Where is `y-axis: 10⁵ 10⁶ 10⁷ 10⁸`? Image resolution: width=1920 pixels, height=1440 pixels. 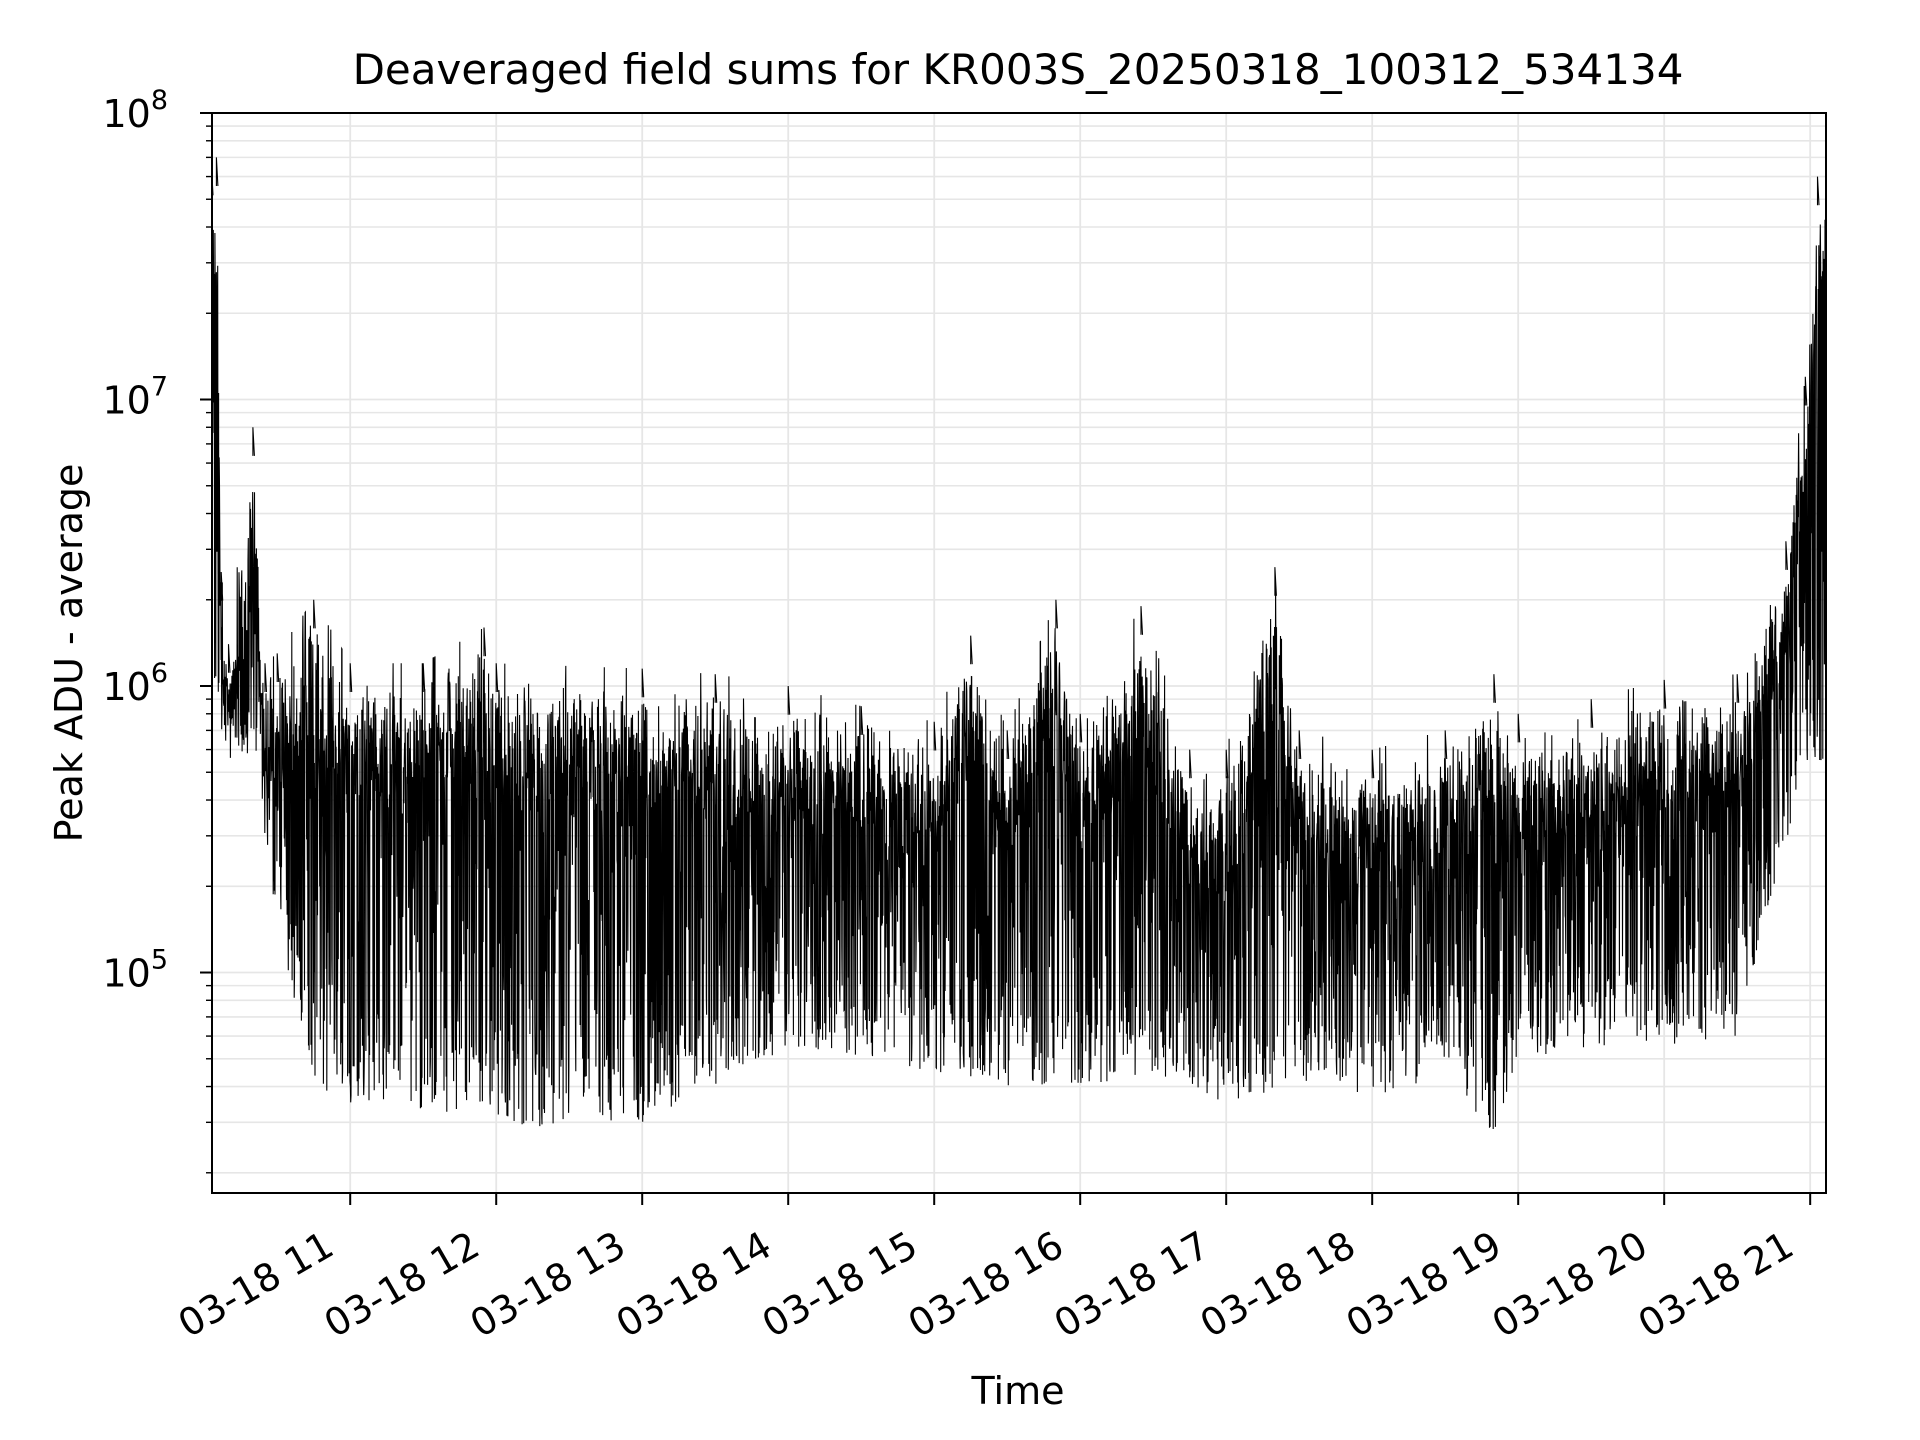
y-axis: 10⁵ 10⁶ 10⁷ 10⁸ is located at coordinates (157, 629).